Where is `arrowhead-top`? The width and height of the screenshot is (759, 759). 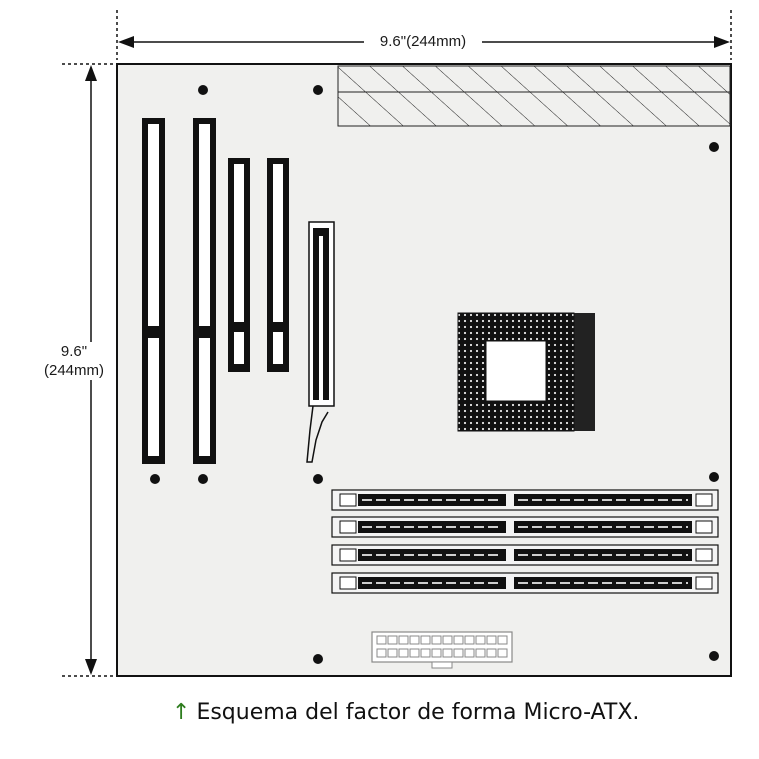 arrowhead-top is located at coordinates (91, 73).